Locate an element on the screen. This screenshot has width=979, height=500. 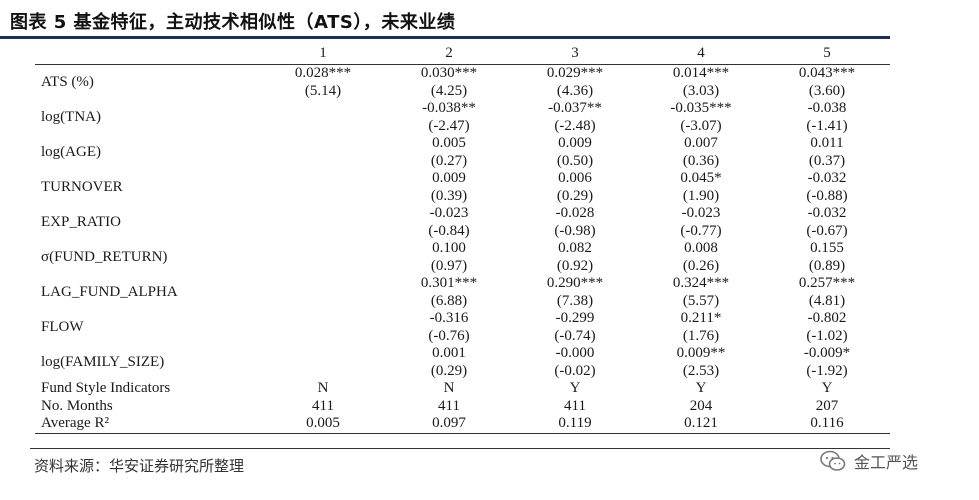
tstat-cell: (0.39) is located at coordinates (449, 195).